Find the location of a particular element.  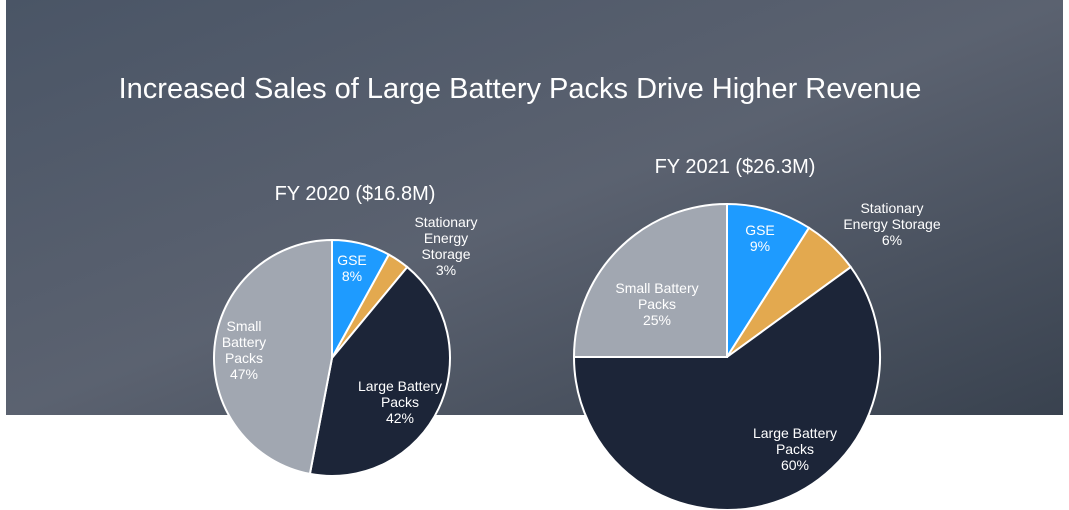

pie-title: FY 2020 ($16.8M) is located at coordinates (355, 194).